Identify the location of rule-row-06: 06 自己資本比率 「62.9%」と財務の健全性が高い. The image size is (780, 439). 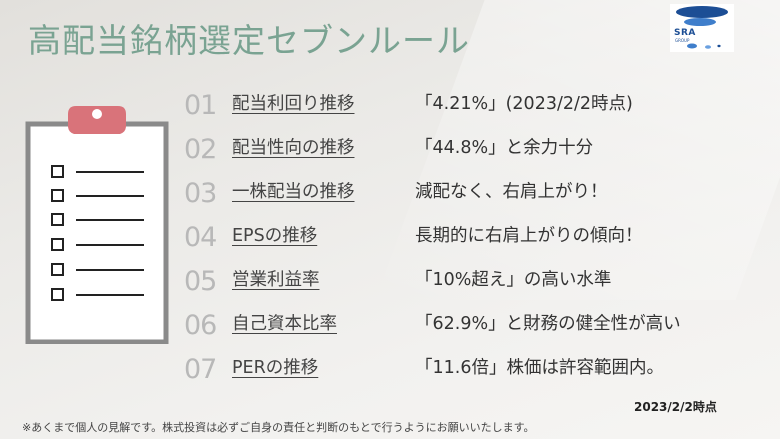
(479, 325).